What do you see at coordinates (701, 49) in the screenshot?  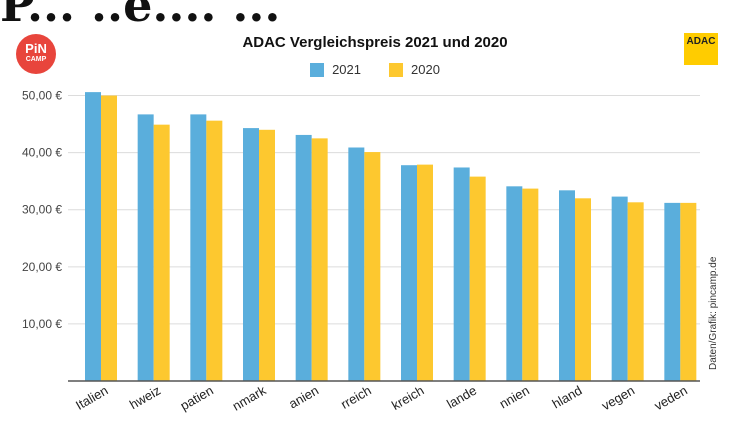 I see `adac-logo: ADAC` at bounding box center [701, 49].